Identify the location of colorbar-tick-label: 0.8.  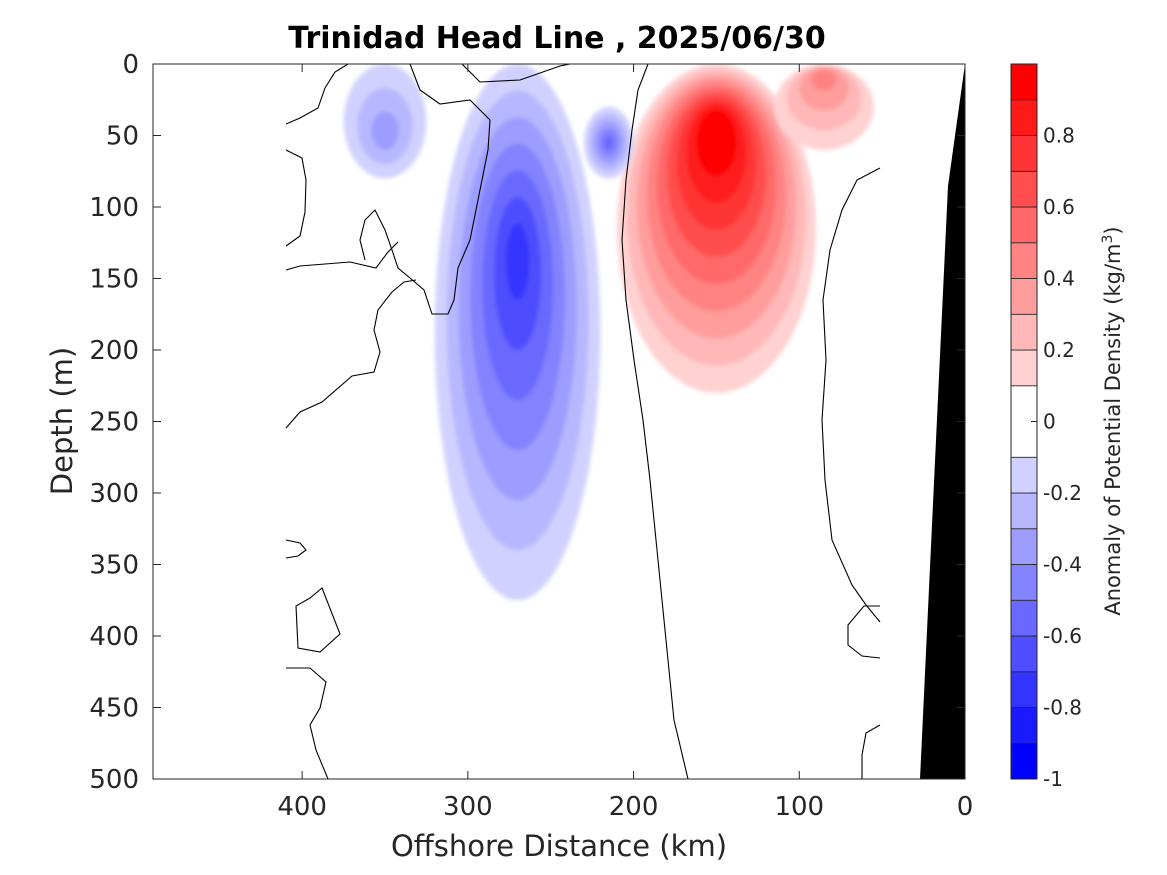
(1059, 136).